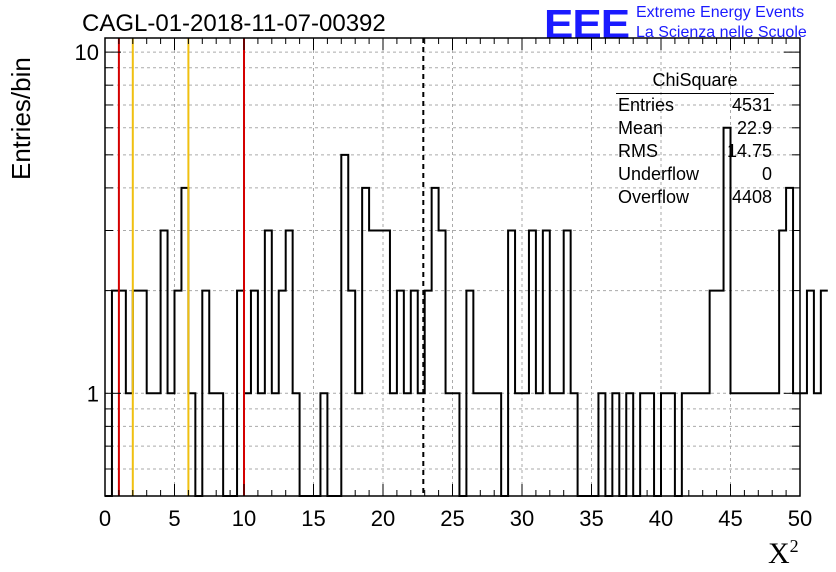 The width and height of the screenshot is (836, 572). I want to click on logo-line-1: Extreme Energy Events, so click(720, 12).